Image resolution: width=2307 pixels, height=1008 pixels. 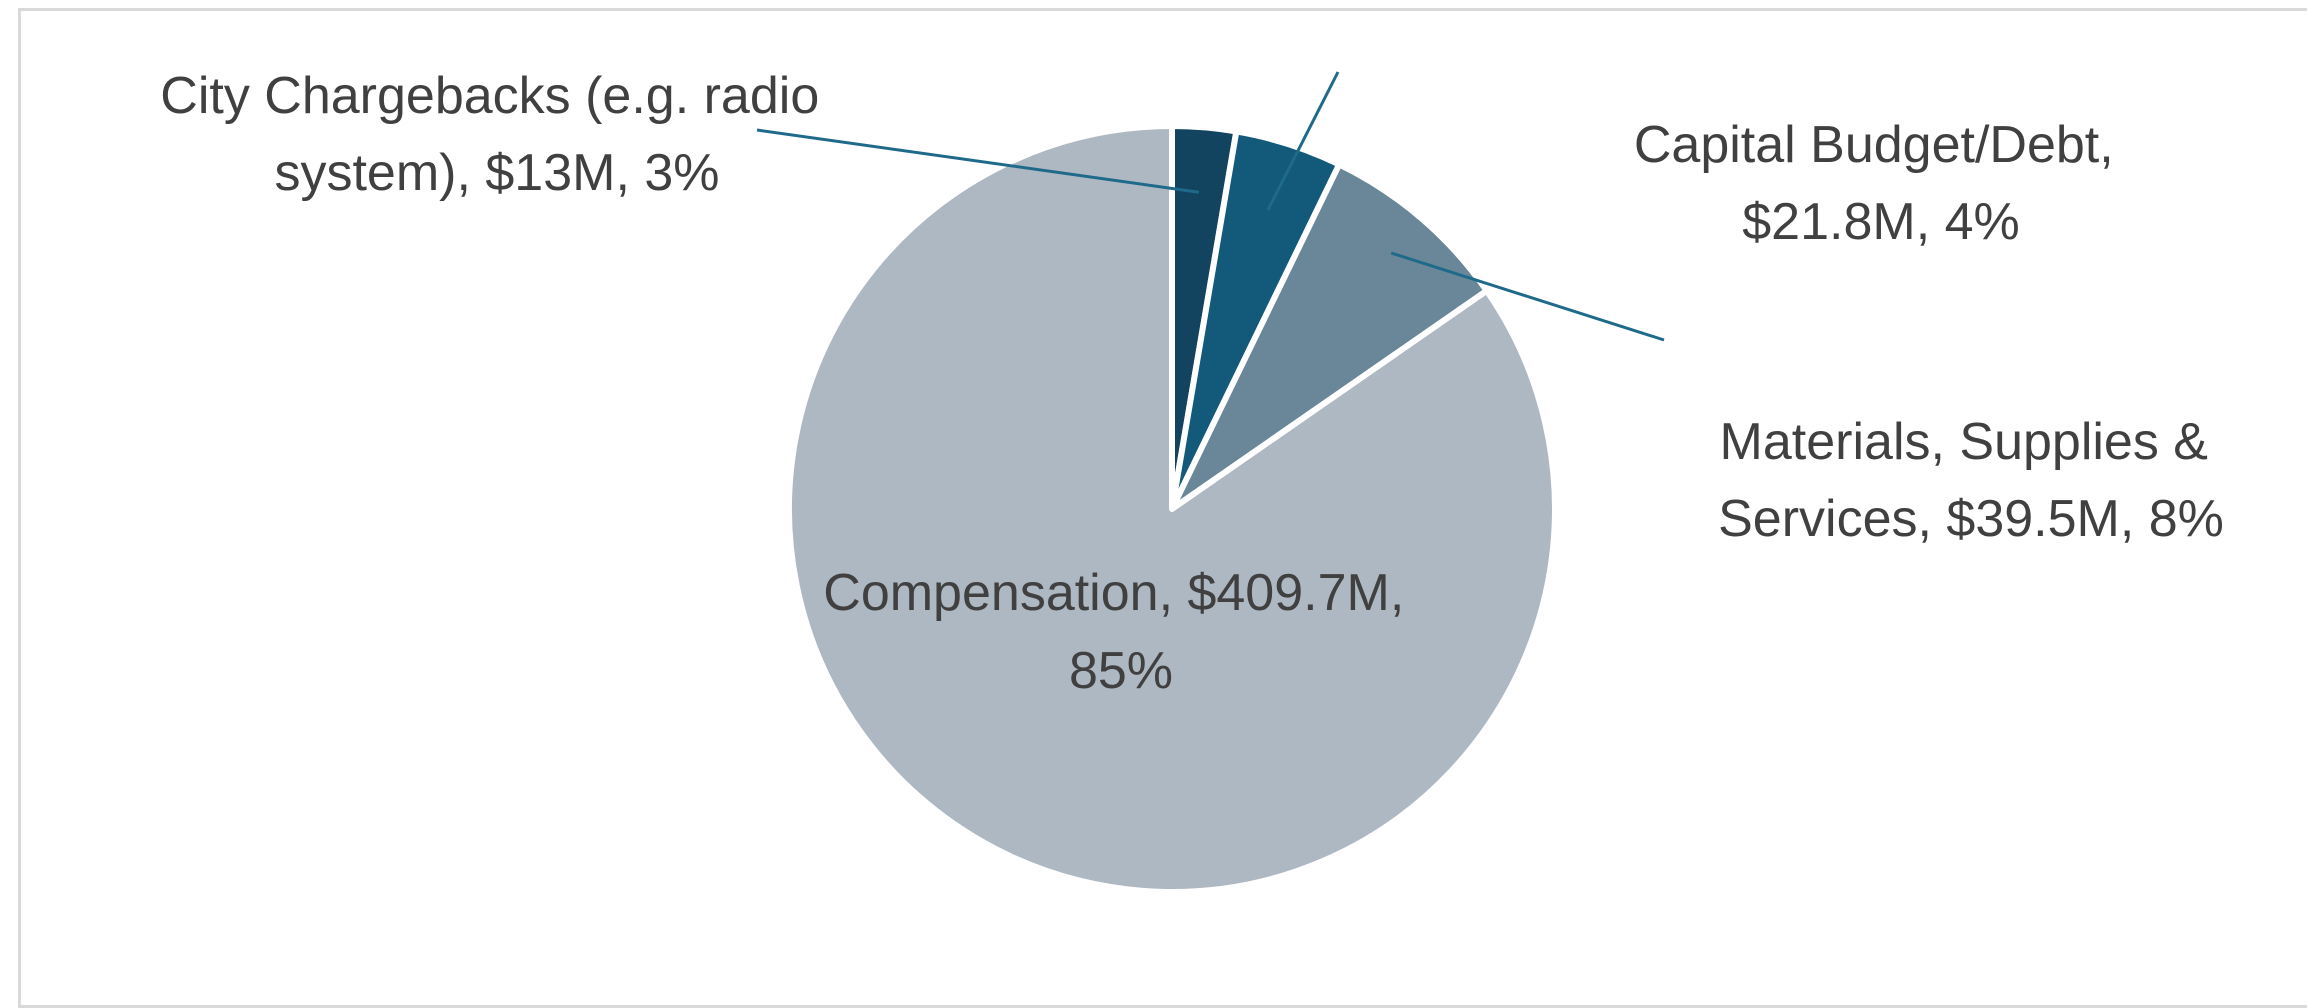 What do you see at coordinates (1881, 222) in the screenshot?
I see `data-label-capital-budget-line-2: $21.8M, 4%` at bounding box center [1881, 222].